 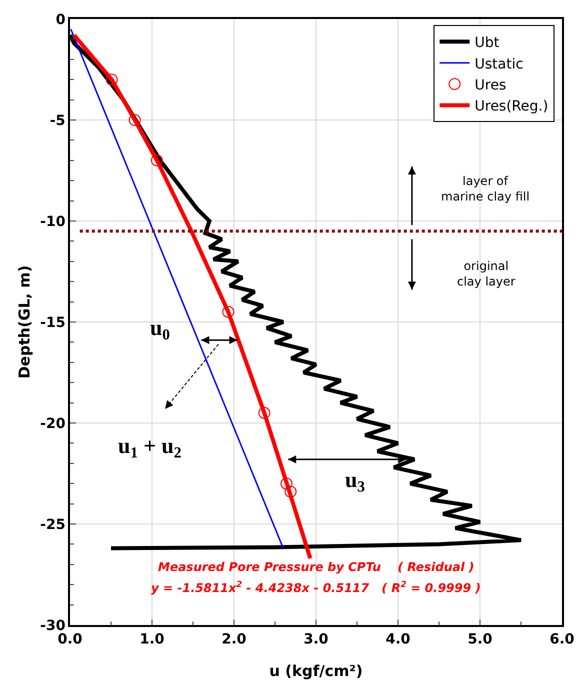 What do you see at coordinates (499, 64) in the screenshot?
I see `legend-label: Ustatic` at bounding box center [499, 64].